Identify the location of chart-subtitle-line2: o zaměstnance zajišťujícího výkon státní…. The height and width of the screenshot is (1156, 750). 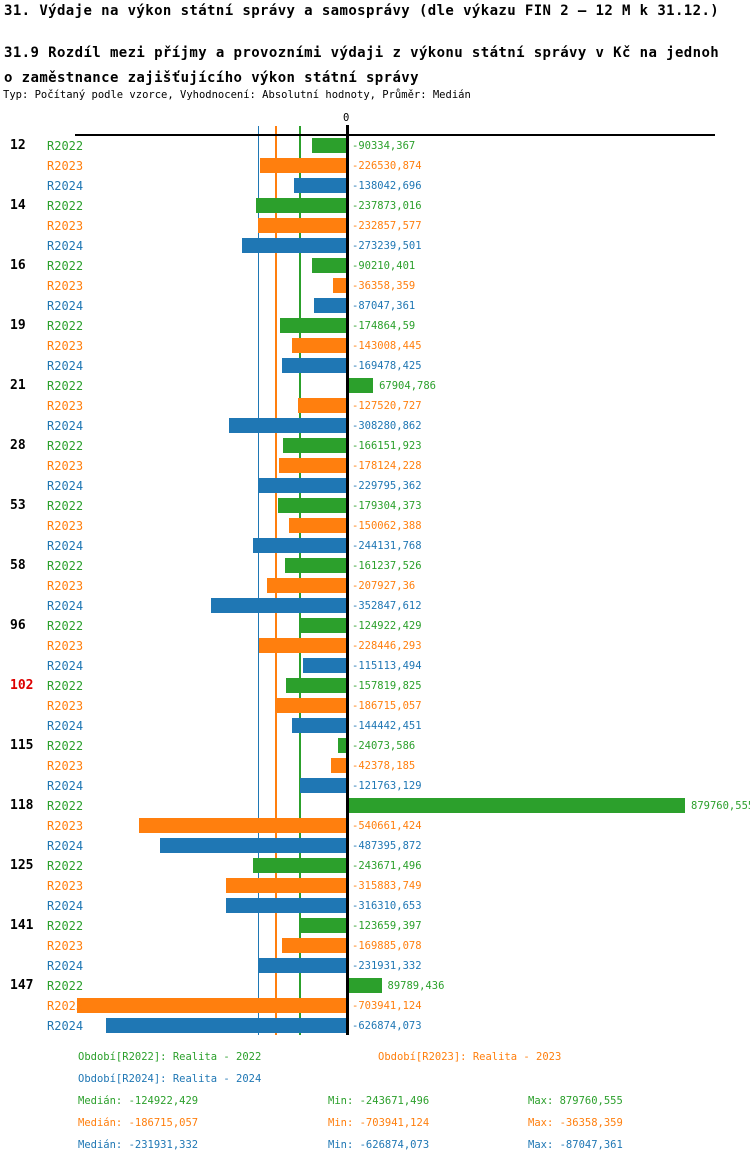
(211, 78).